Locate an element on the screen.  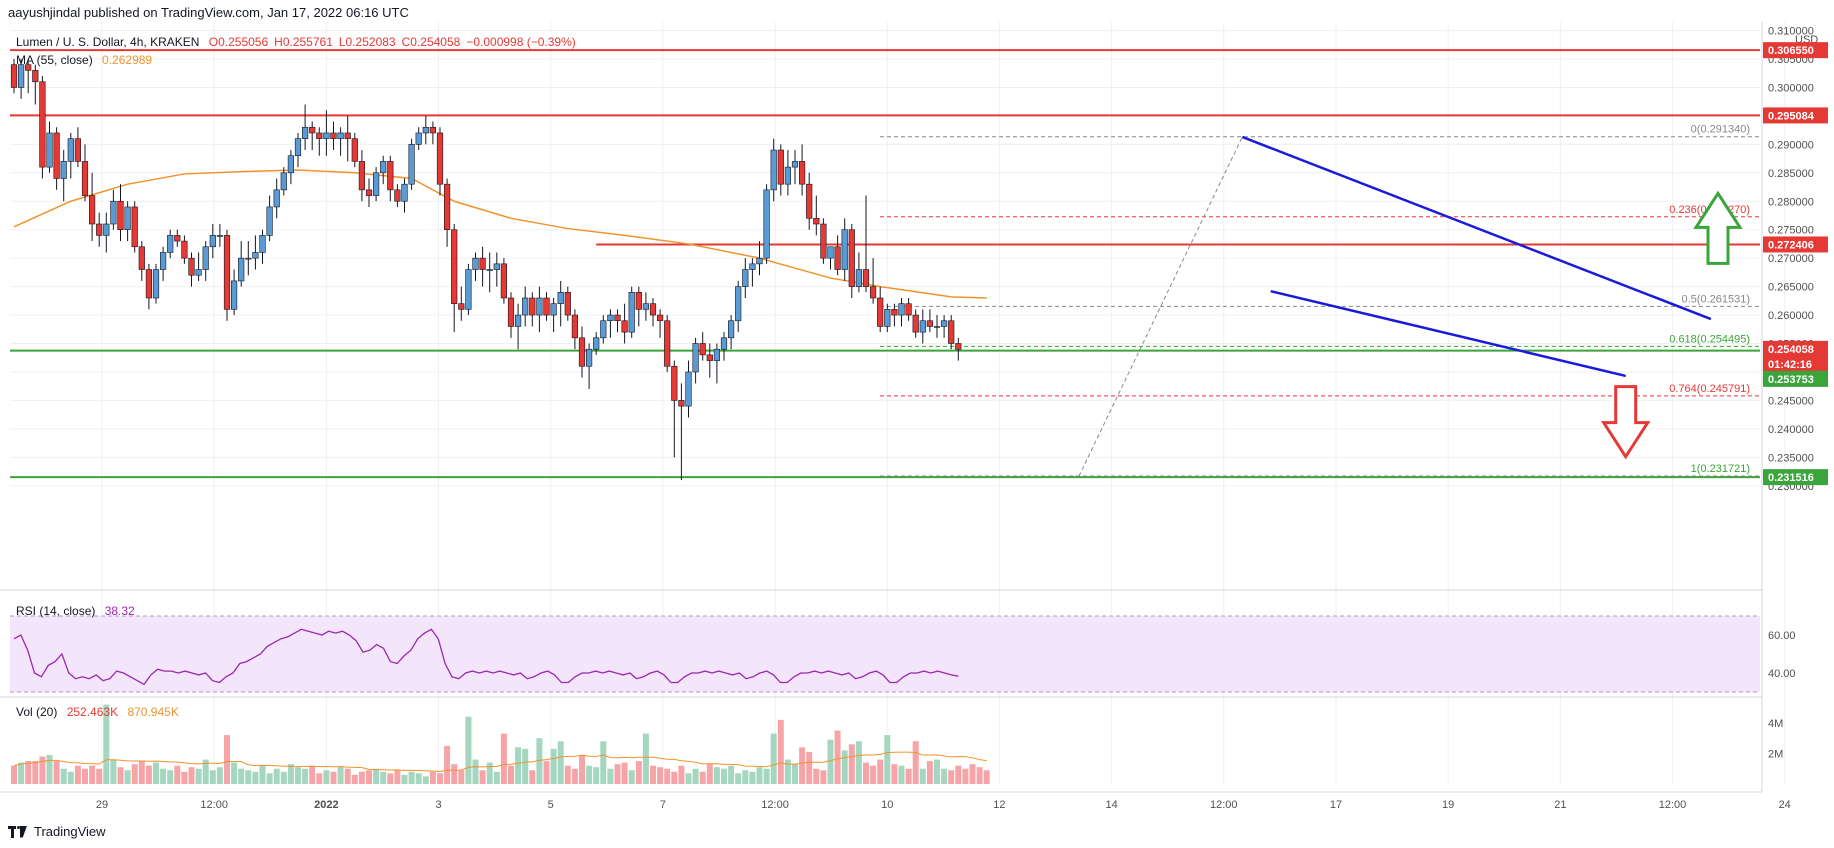
price-label-res: 0.306550 is located at coordinates (1795, 50).